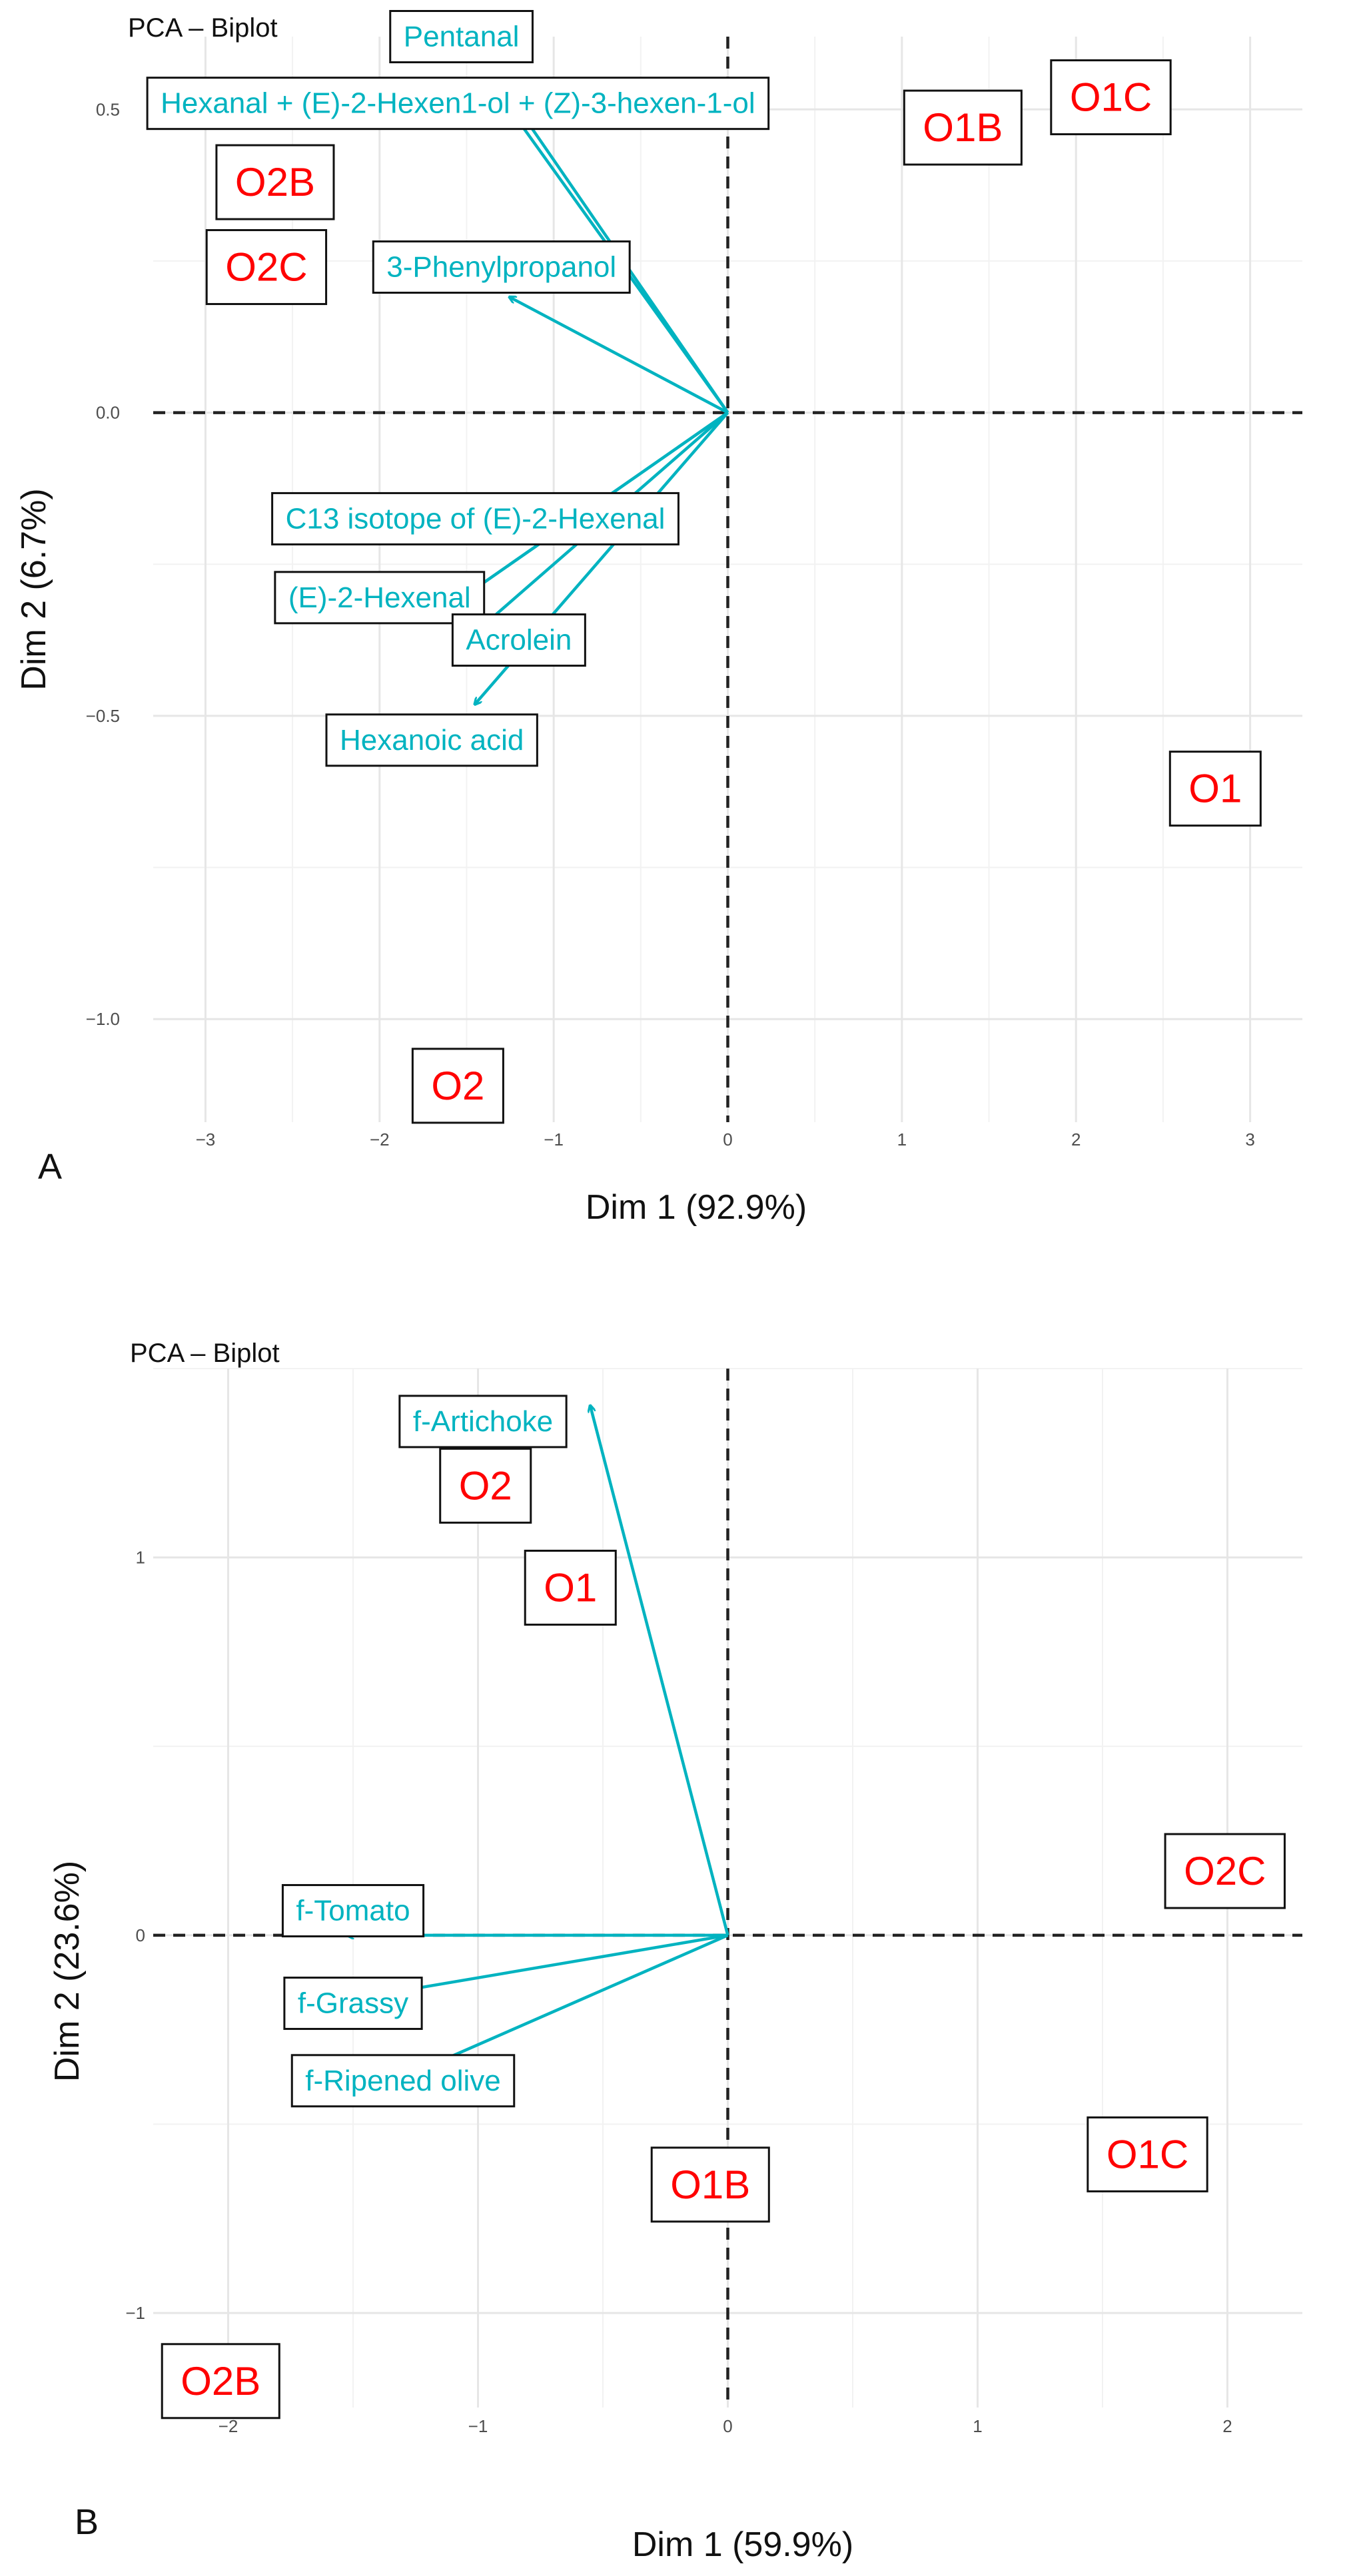 The height and width of the screenshot is (2576, 1345). I want to click on panel-a-individual-o1: O1, so click(1215, 789).